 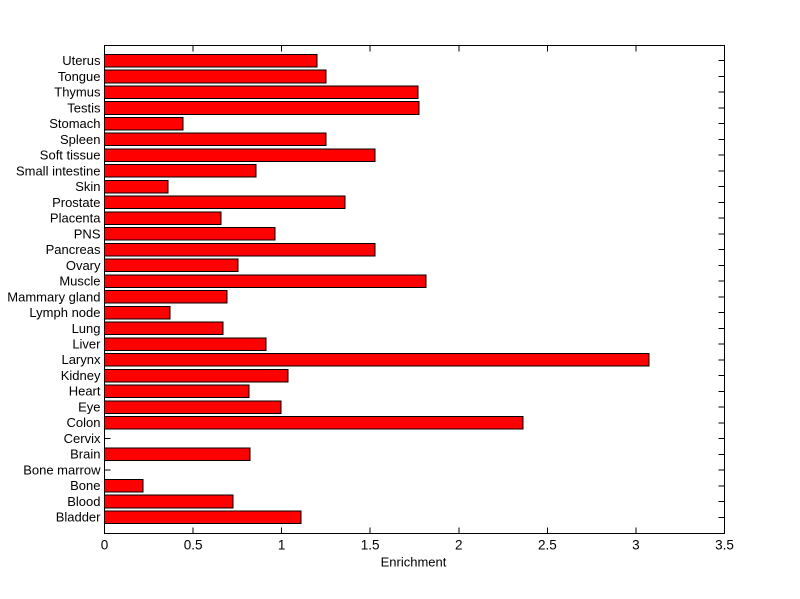 What do you see at coordinates (64, 312) in the screenshot?
I see `svg-text: Lymph node` at bounding box center [64, 312].